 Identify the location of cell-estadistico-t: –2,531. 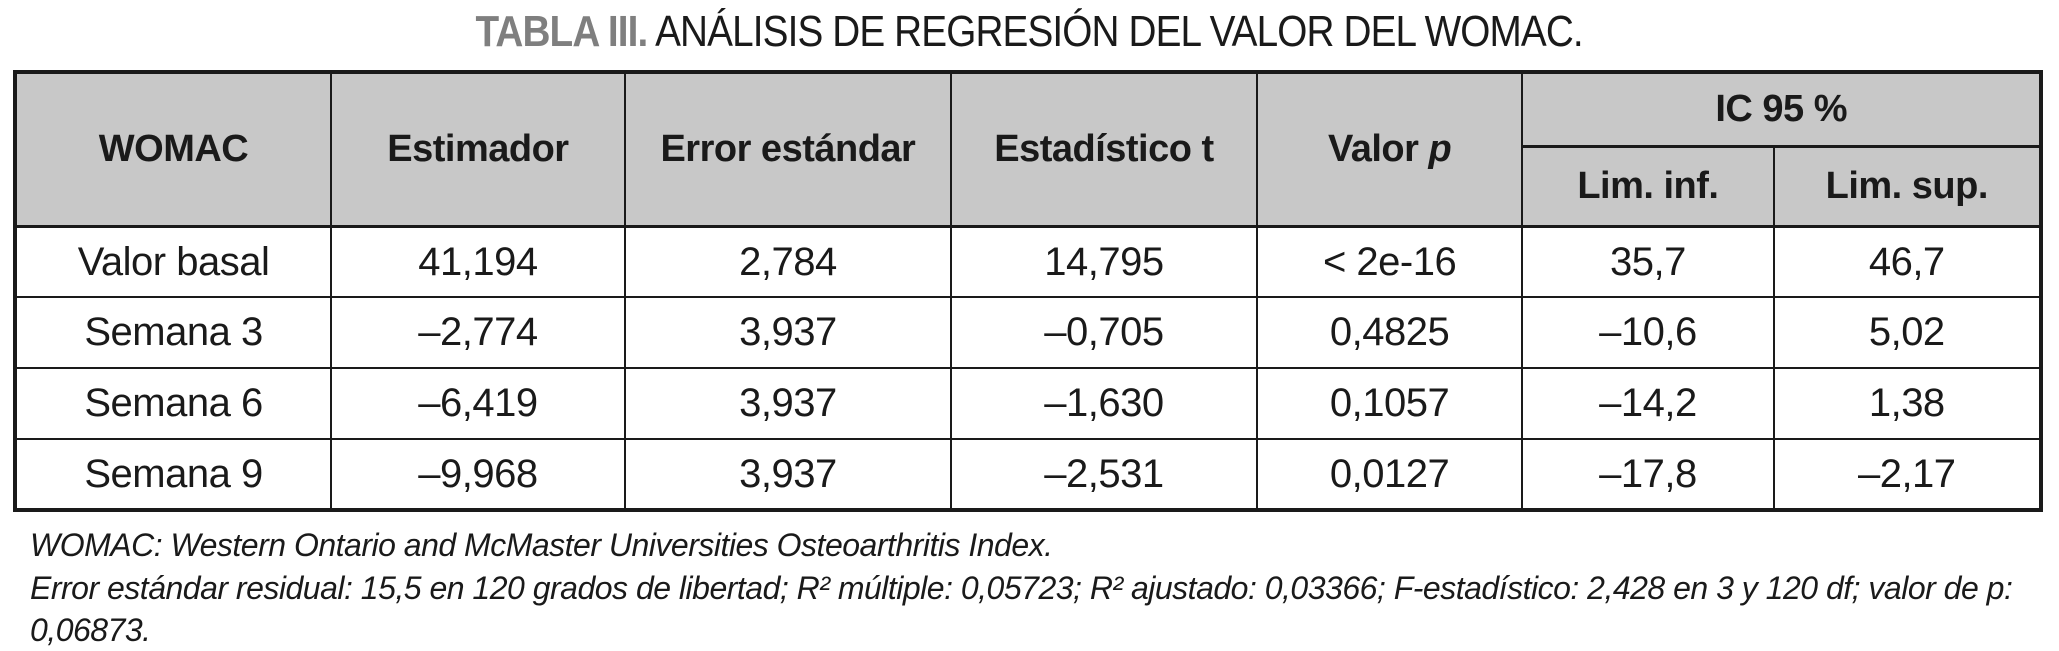
(1103, 475).